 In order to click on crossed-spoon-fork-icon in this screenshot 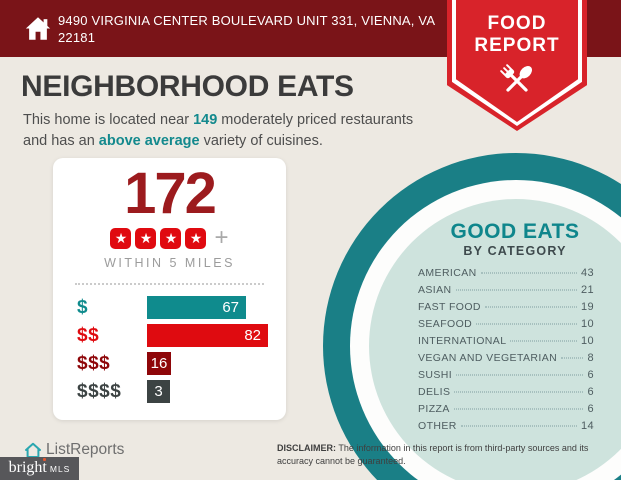, I will do `click(517, 83)`.